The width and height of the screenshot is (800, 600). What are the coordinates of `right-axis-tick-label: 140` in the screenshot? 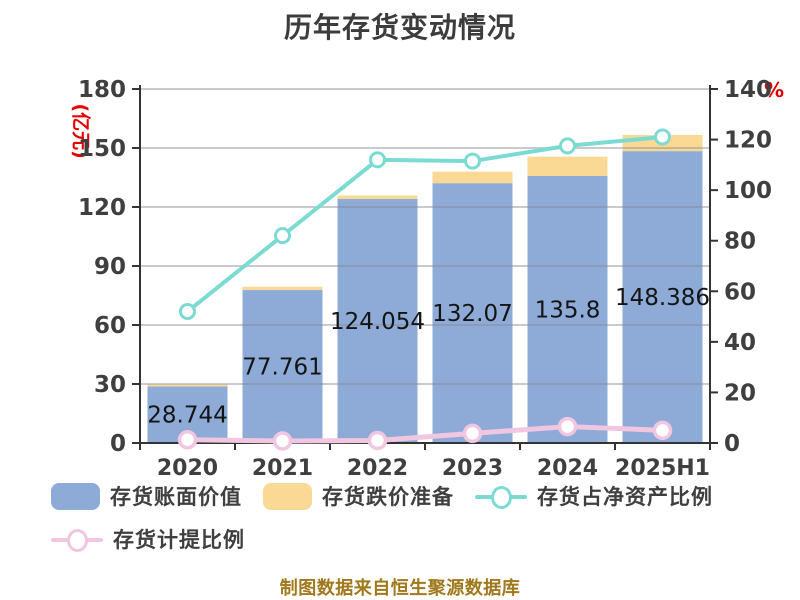 It's located at (748, 90).